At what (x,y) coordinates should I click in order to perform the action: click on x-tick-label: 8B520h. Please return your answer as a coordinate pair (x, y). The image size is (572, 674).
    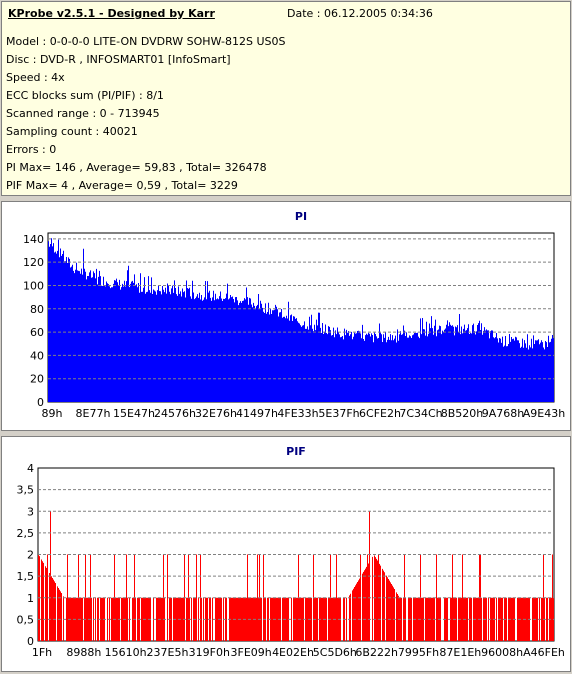
    Looking at the image, I should click on (462, 413).